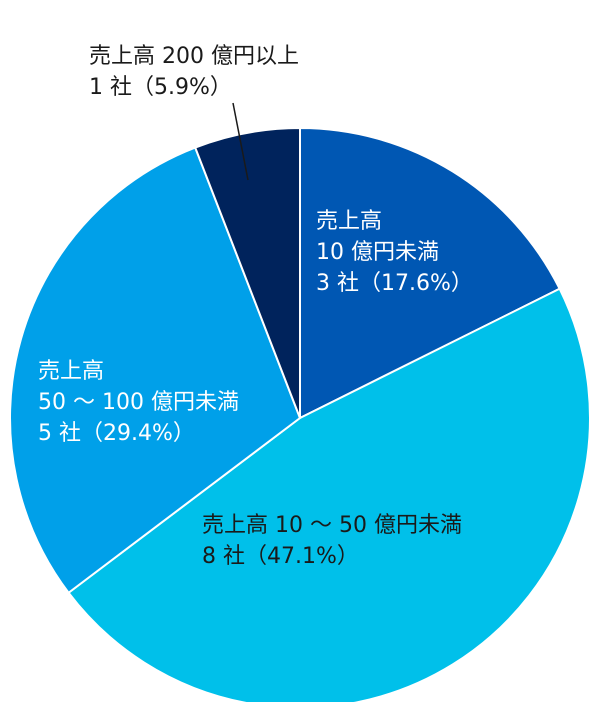 The width and height of the screenshot is (603, 702). What do you see at coordinates (197, 72) in the screenshot?
I see `slice-label-over-200oku: 売上高 200 億円以上 1 社（5.9%）` at bounding box center [197, 72].